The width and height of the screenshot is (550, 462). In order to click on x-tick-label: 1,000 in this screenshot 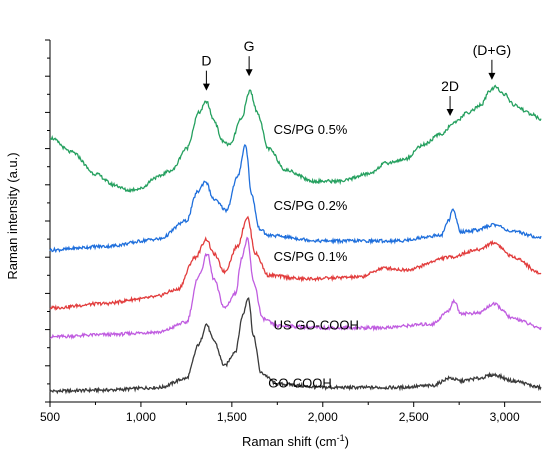, I will do `click(141, 417)`.